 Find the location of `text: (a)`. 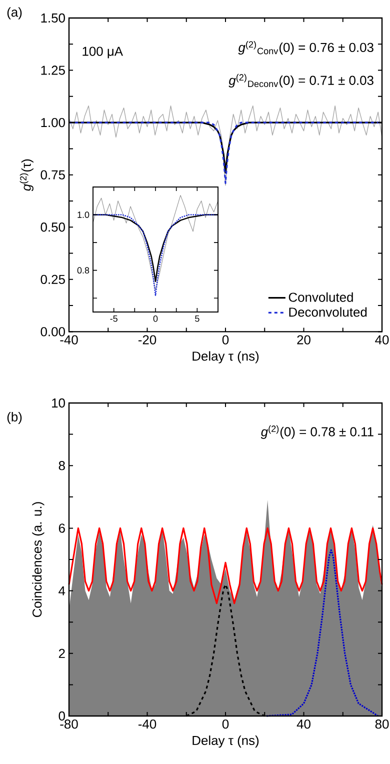

text: (a) is located at coordinates (14, 13).